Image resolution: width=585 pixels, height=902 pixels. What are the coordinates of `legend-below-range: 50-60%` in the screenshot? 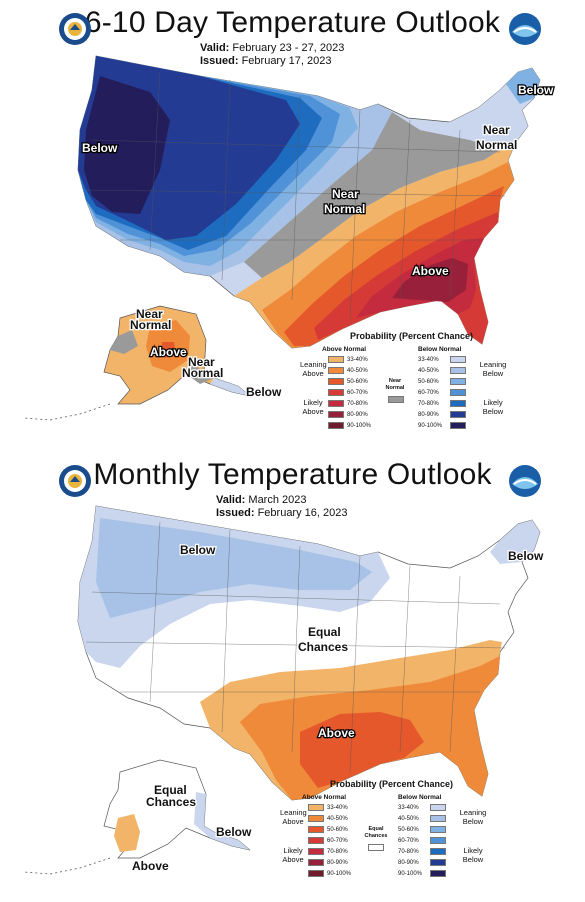 It's located at (408, 830).